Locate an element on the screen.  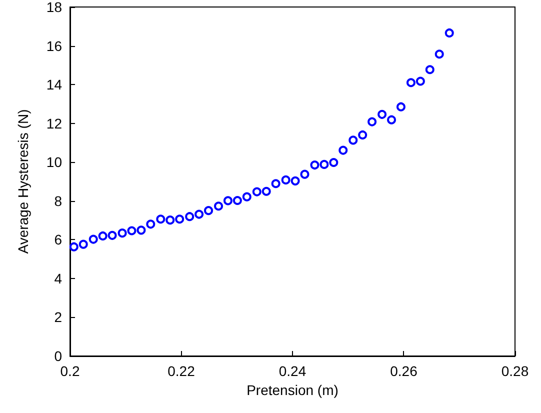
x-tick-label: 0.22 is located at coordinates (182, 371).